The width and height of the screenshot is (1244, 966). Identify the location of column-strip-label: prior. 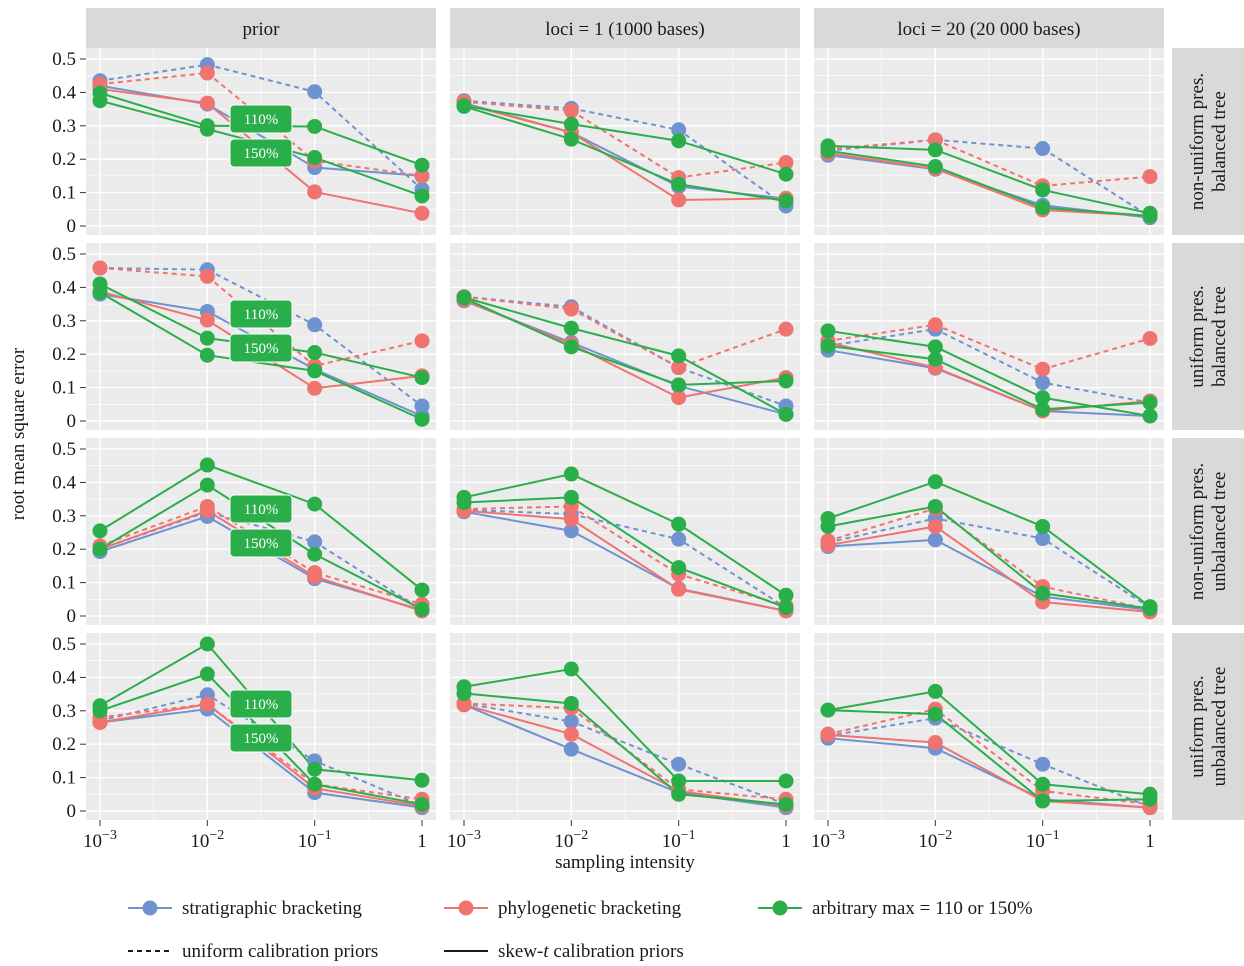
(262, 29).